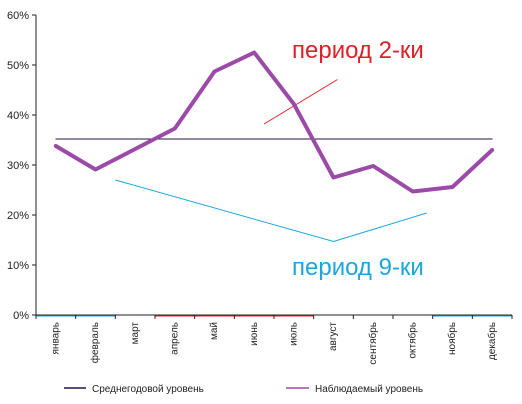 The width and height of the screenshot is (522, 404). Describe the element at coordinates (492, 341) in the screenshot. I see `x-tick-label: декабрь` at that location.